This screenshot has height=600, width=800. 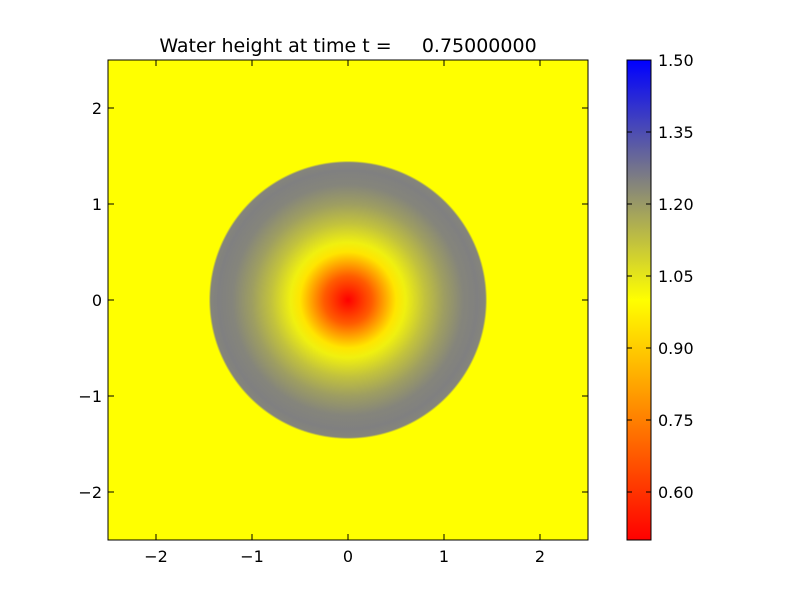 What do you see at coordinates (90, 492) in the screenshot?
I see `y-tick-label: −2` at bounding box center [90, 492].